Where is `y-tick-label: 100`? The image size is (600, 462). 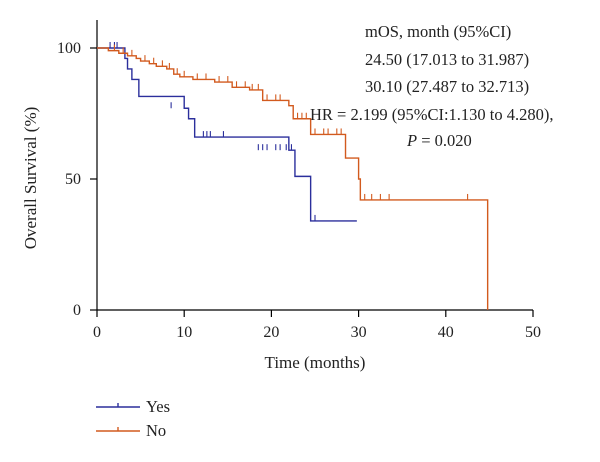
y-tick-label: 100 is located at coordinates (69, 48).